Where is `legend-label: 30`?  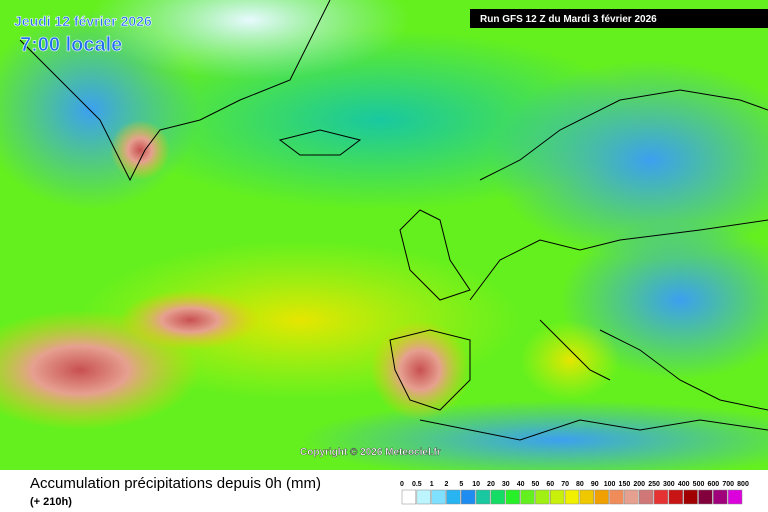
legend-label: 30 is located at coordinates (506, 484).